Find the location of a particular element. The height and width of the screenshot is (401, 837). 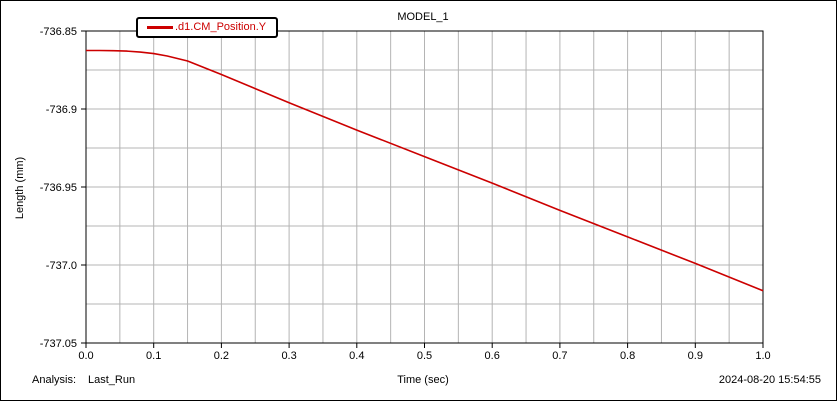

x-axis-label: Time (sec) is located at coordinates (423, 380).